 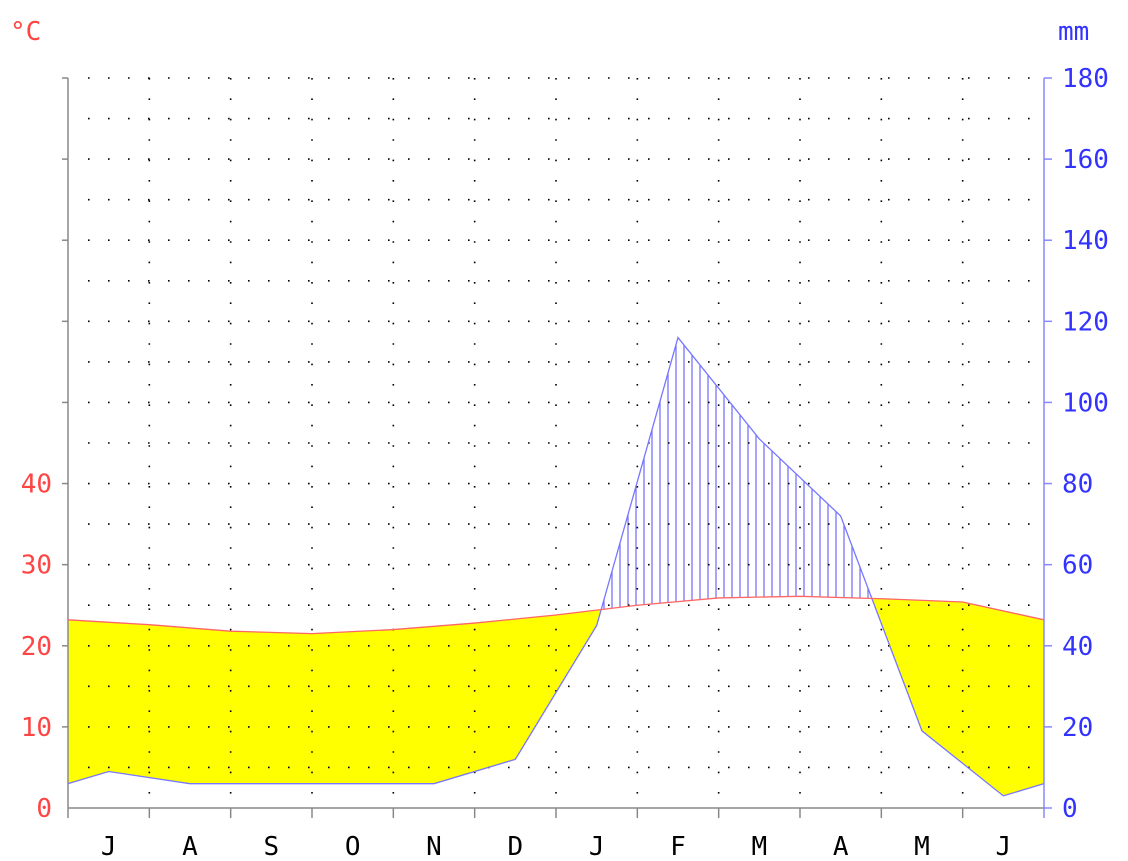 I want to click on right-tick-label: 180, so click(x=1085, y=79).